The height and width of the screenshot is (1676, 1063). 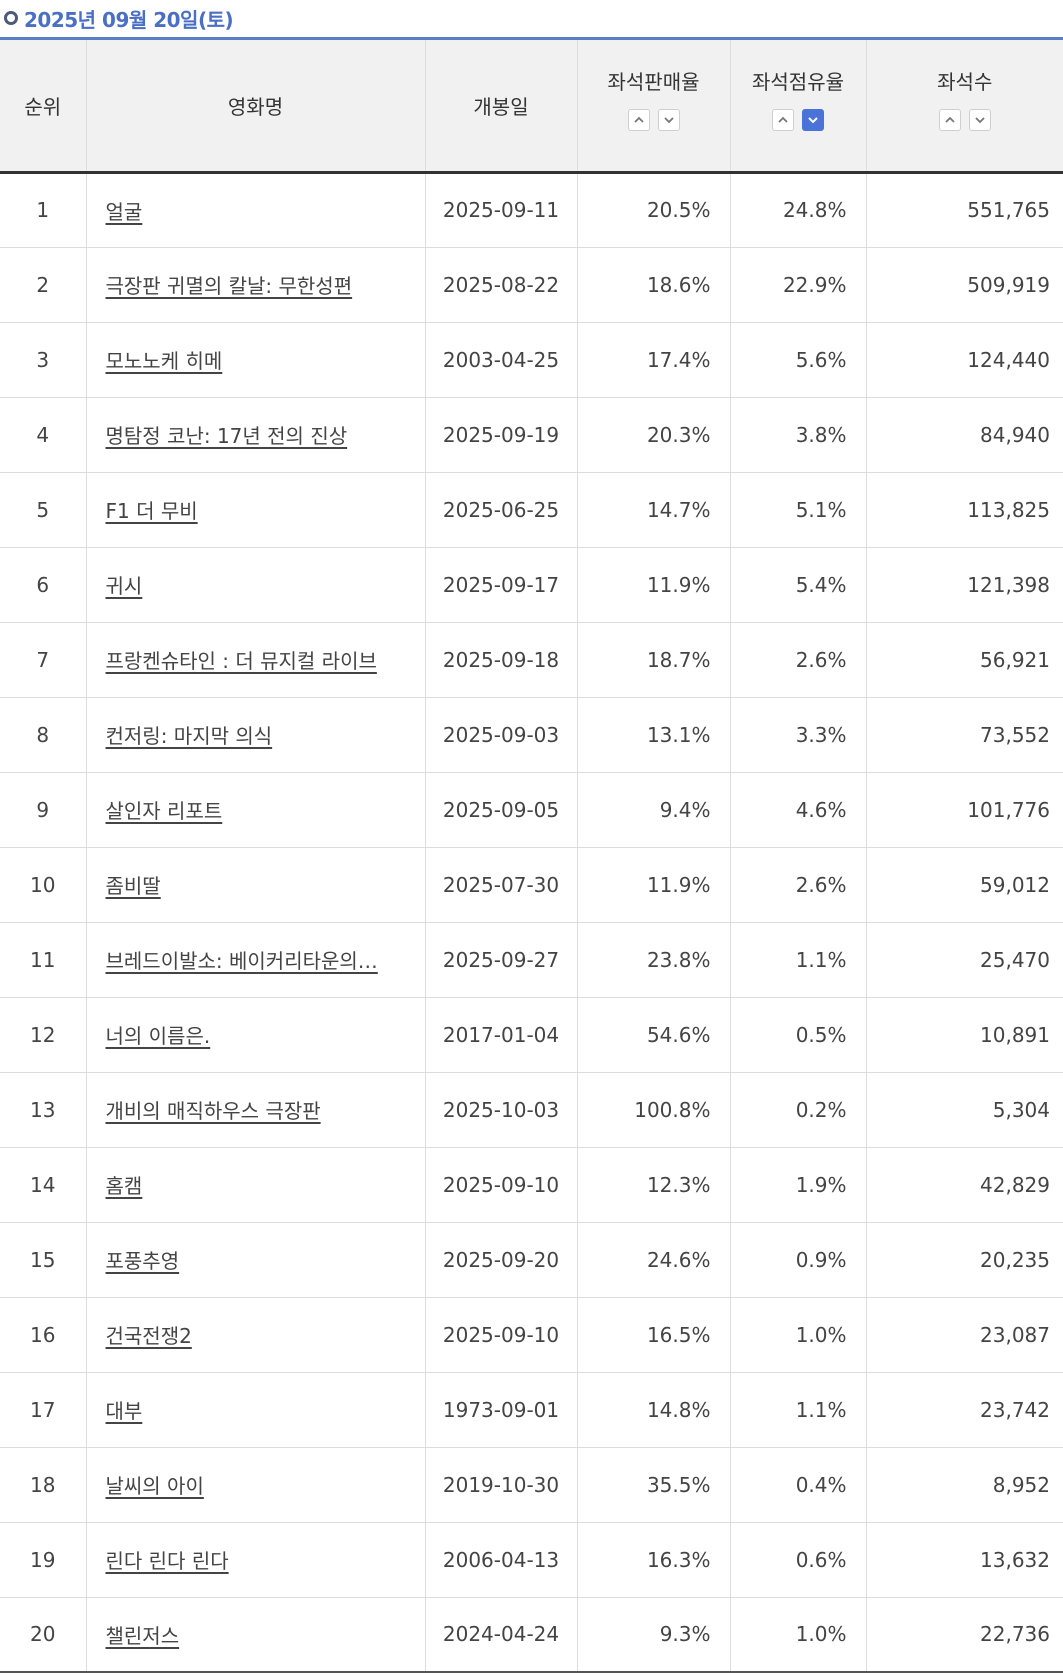 I want to click on column-header-seat-share-rate: 좌석점유율, so click(x=797, y=107).